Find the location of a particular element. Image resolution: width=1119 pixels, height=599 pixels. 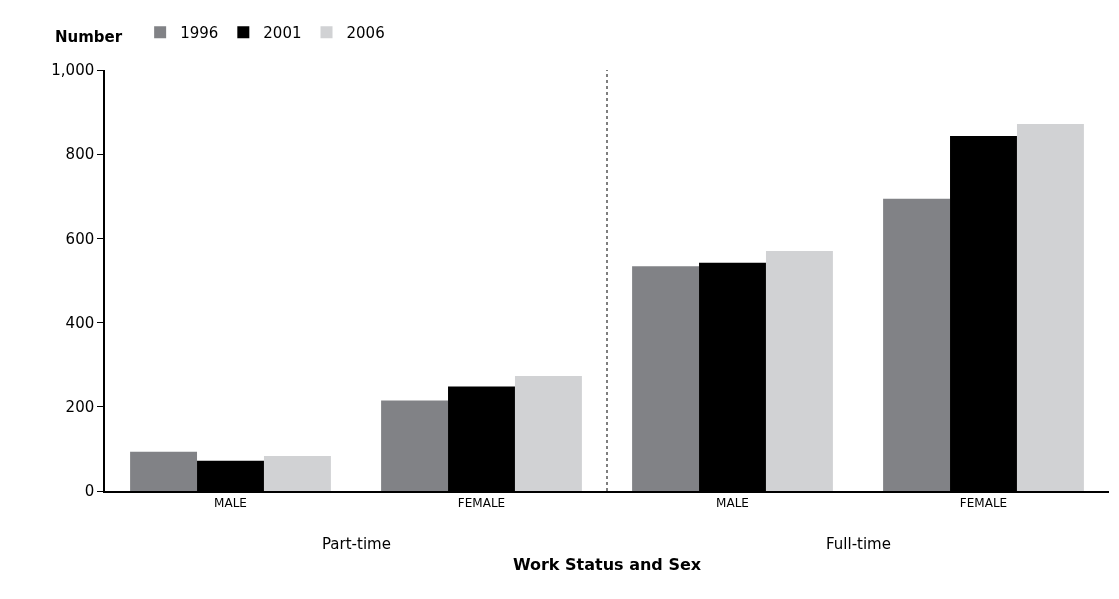

y-tick-label: 200 is located at coordinates (80, 407).